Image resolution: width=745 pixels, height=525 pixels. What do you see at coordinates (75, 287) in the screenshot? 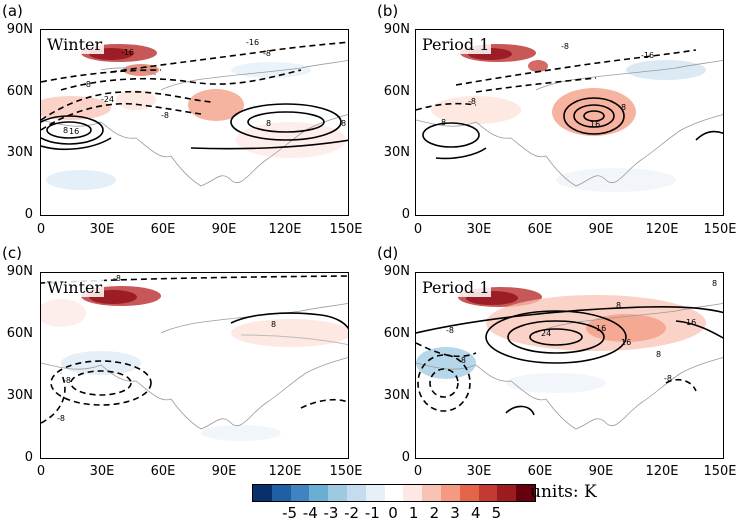
I see `panel-c-season: Winter` at bounding box center [75, 287].